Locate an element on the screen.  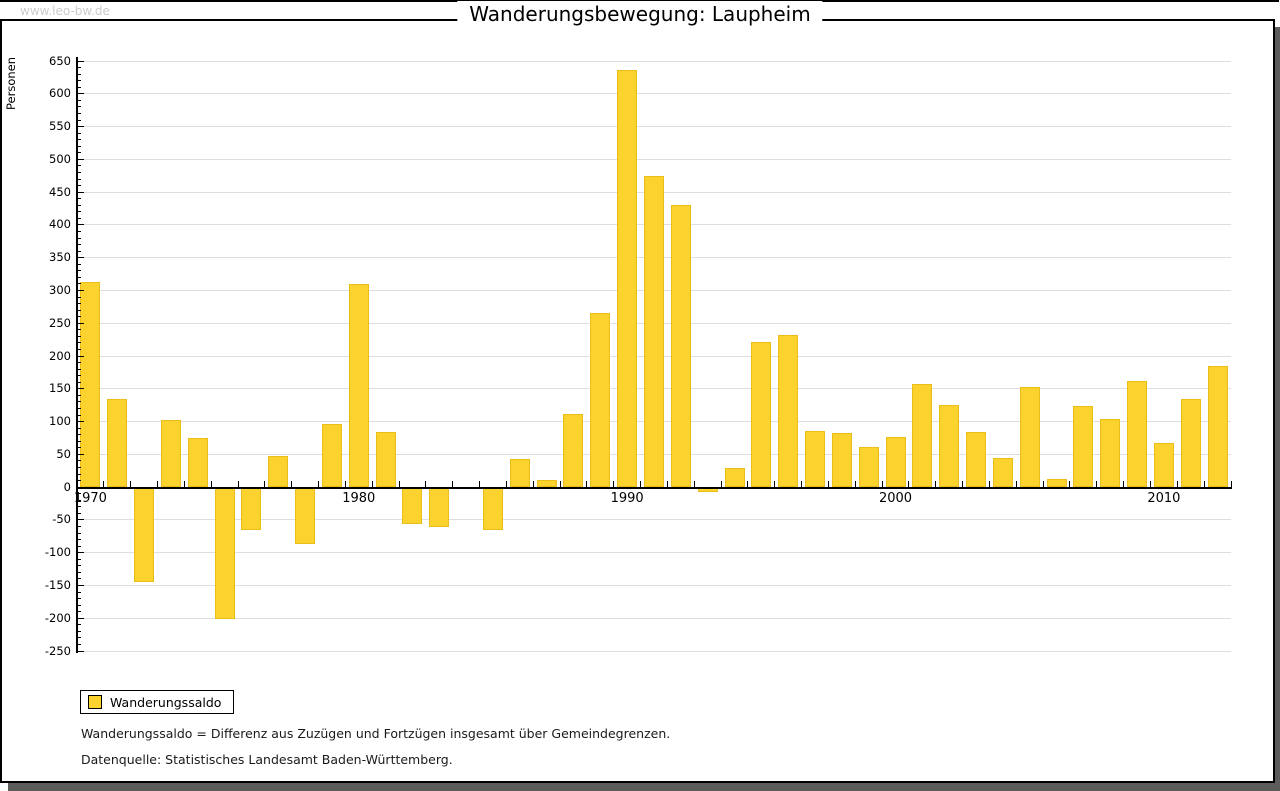
y-label-400: 400 is located at coordinates (60, 224).